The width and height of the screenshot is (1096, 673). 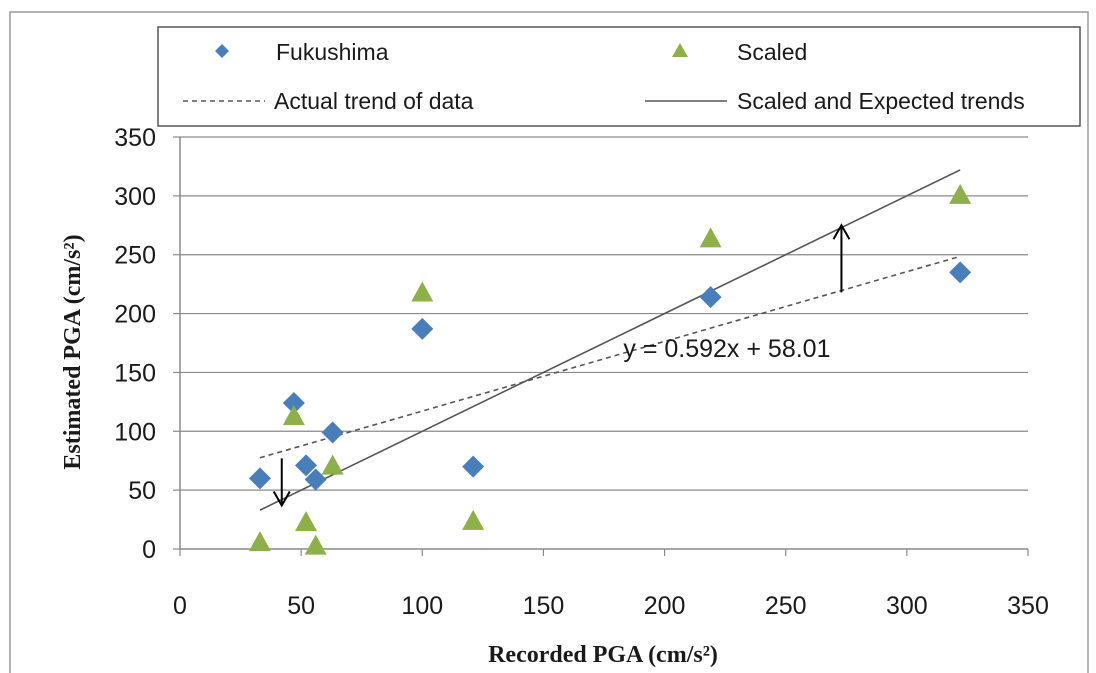 I want to click on y-tick-label-200: 200, so click(x=135, y=315).